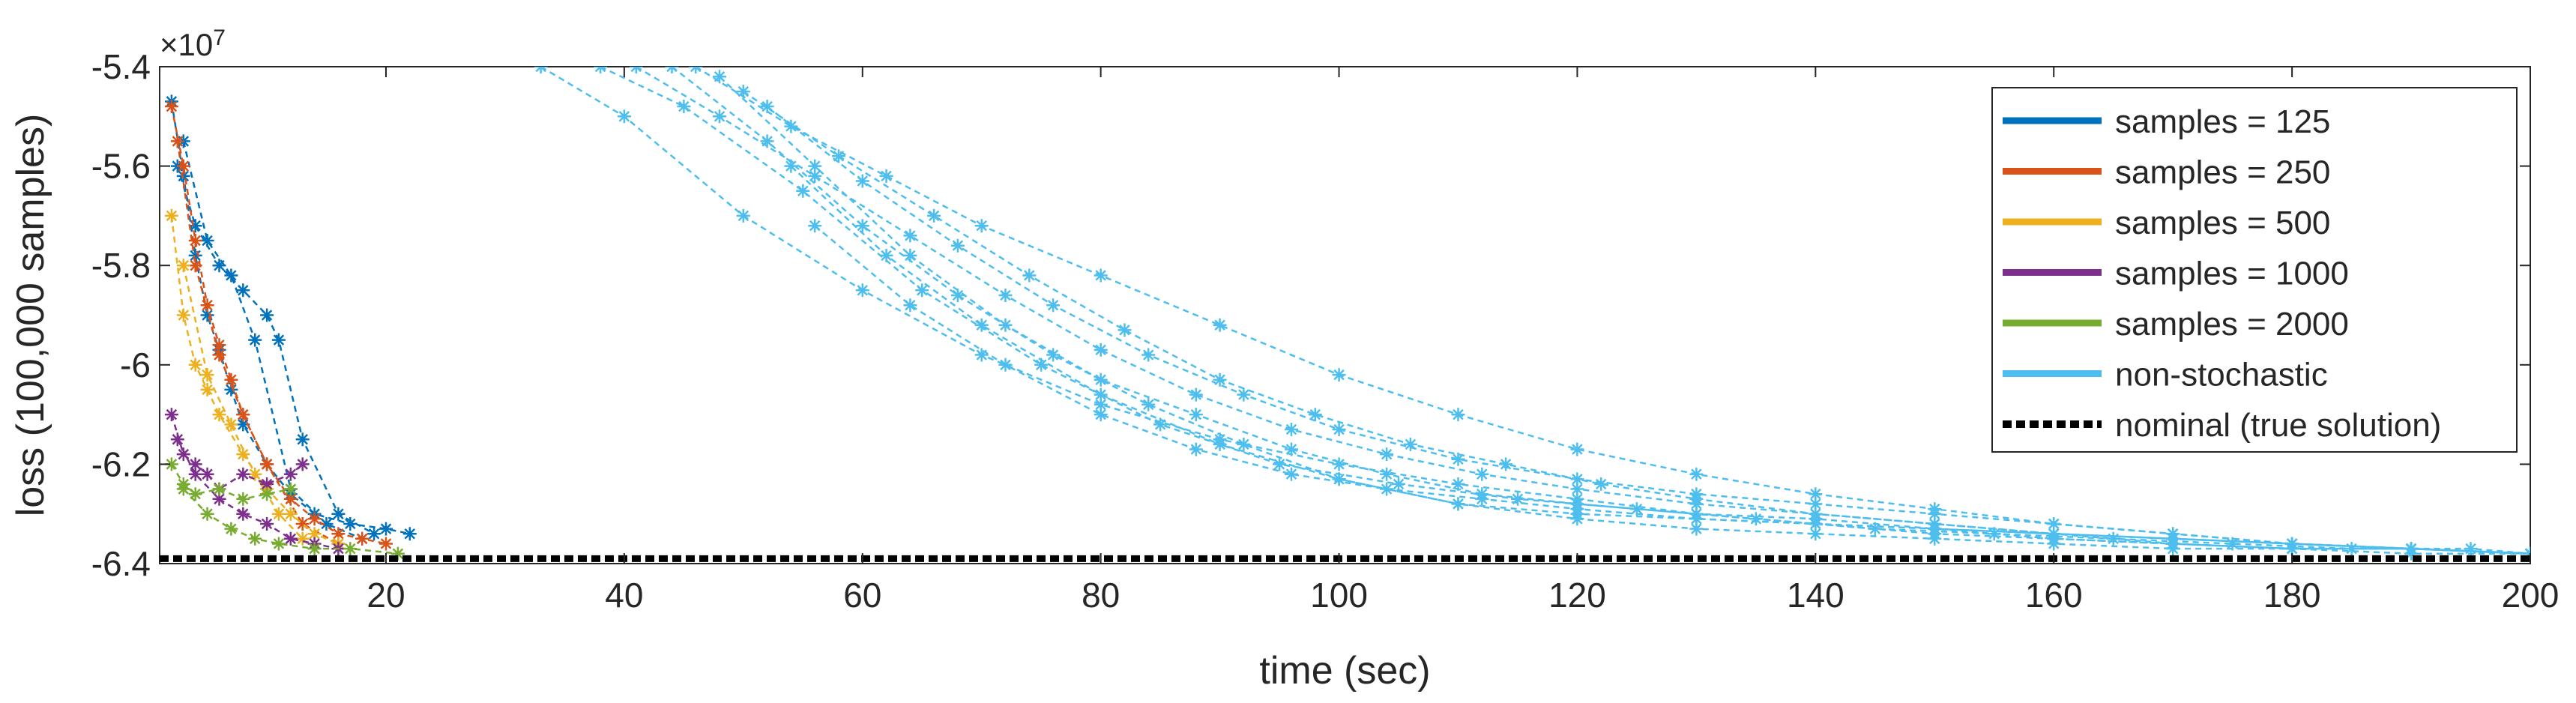  I want to click on x-tick-label: 180, so click(2292, 595).